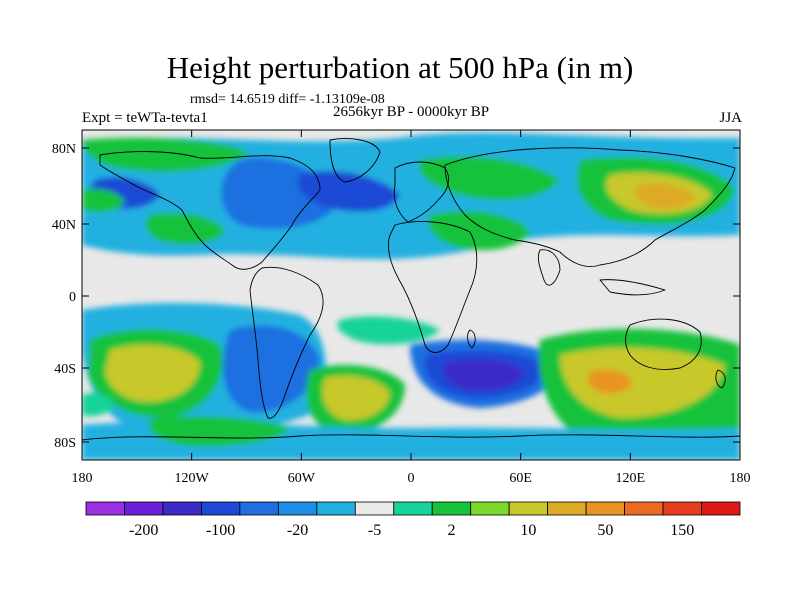 The width and height of the screenshot is (800, 600). I want to click on coast-africa, so click(432, 287).